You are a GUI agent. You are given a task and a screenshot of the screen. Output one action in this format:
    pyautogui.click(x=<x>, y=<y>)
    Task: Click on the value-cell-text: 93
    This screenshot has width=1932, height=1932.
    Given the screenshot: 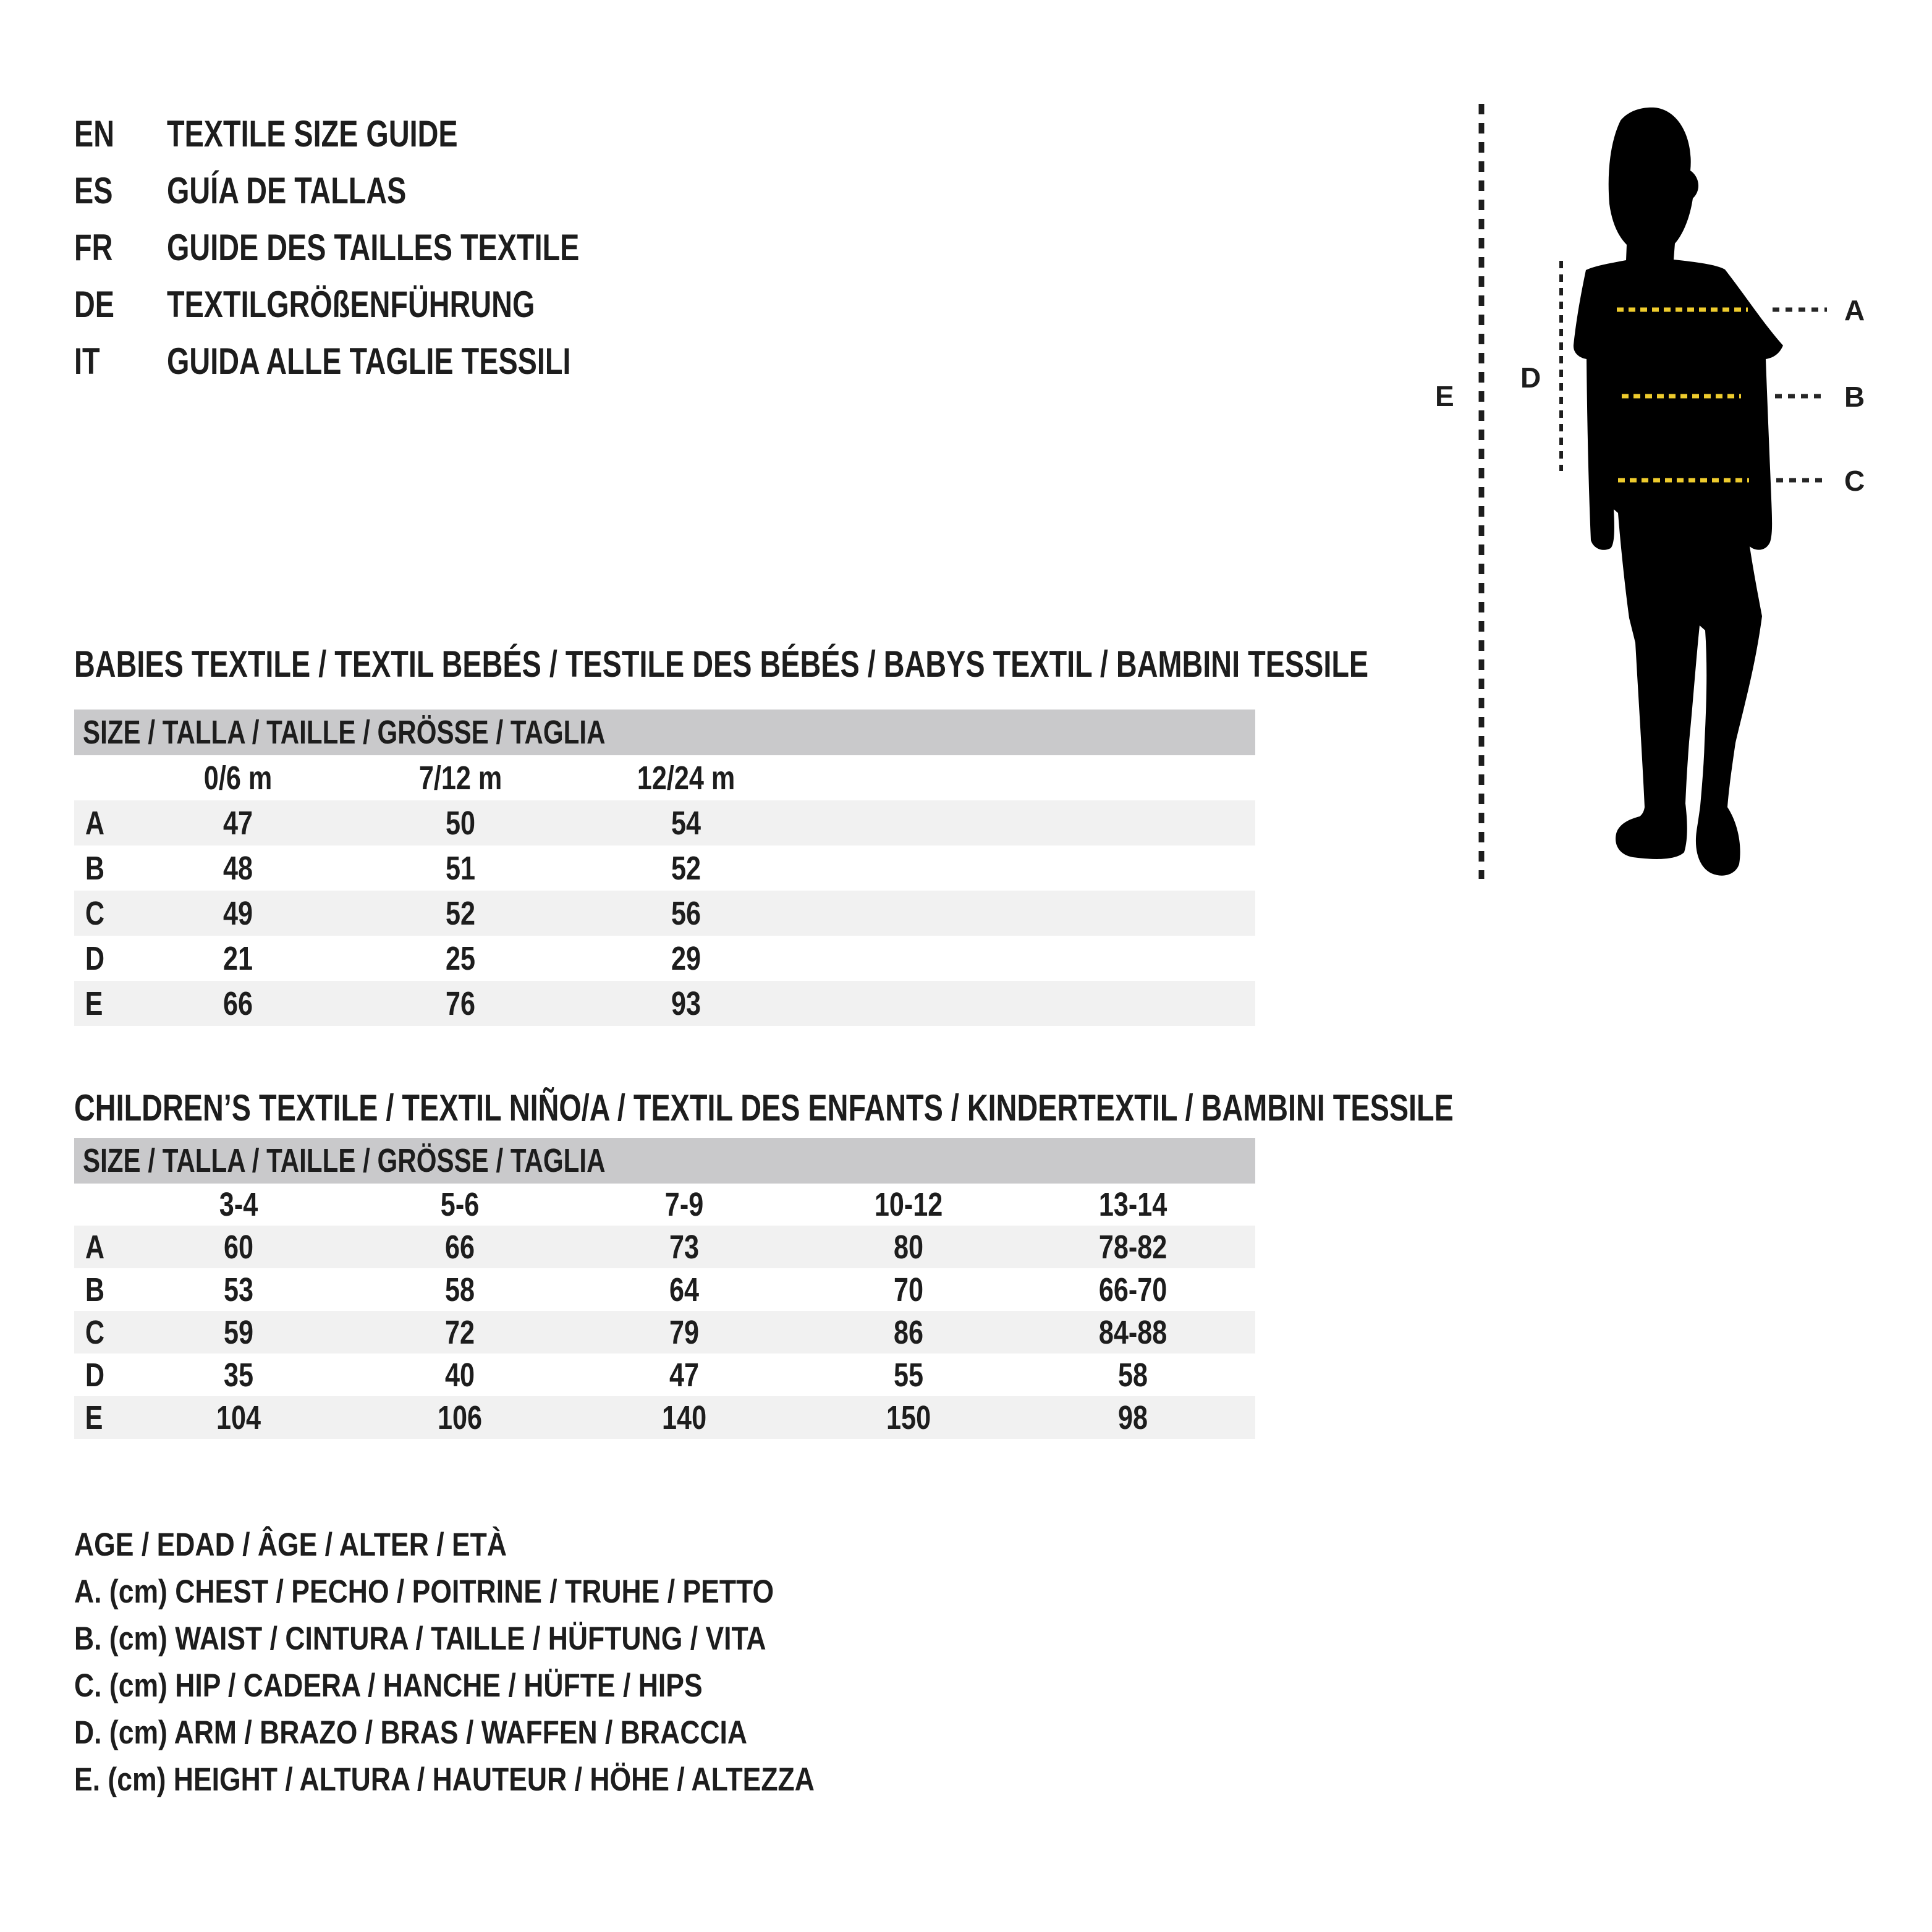 What is the action you would take?
    pyautogui.click(x=686, y=1003)
    